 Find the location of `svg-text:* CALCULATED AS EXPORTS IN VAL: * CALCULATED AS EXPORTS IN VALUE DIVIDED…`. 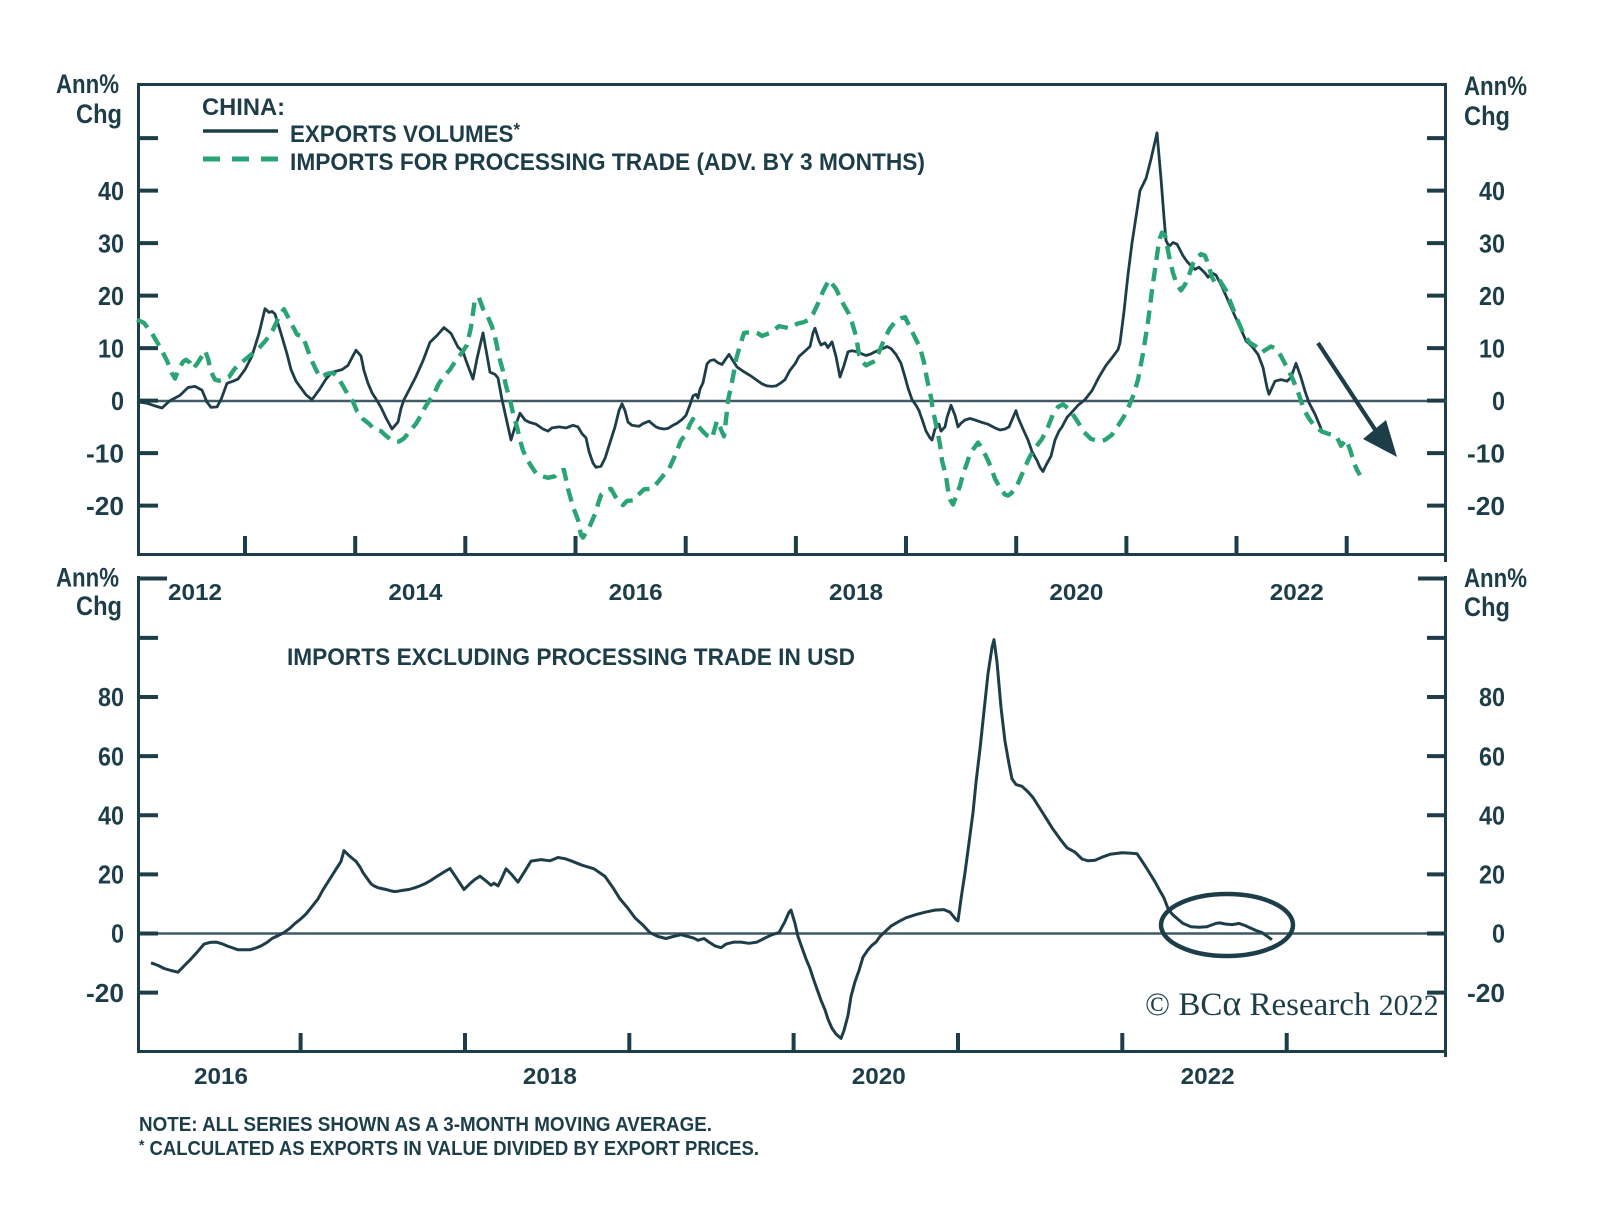

svg-text:* CALCULATED AS EXPORTS IN VAL: * CALCULATED AS EXPORTS IN VALUE DIVIDED… is located at coordinates (449, 1148).